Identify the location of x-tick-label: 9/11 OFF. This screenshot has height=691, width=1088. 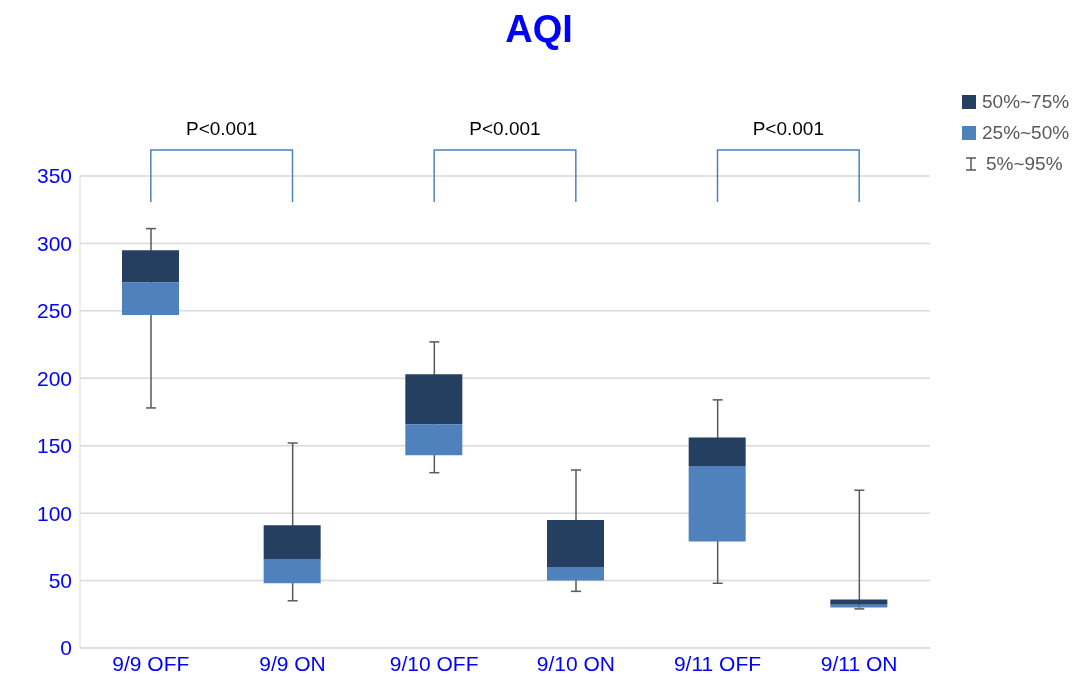
(717, 663).